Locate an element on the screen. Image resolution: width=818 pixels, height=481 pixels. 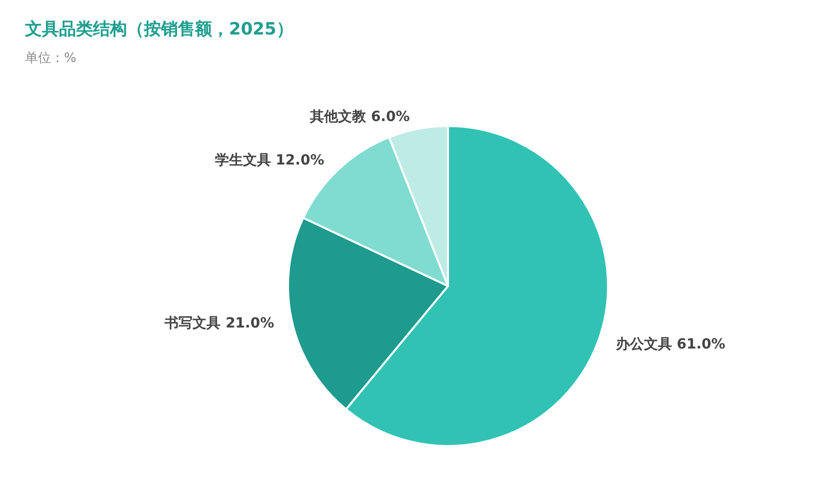
slice-label: 书写文具 21.0% is located at coordinates (219, 323).